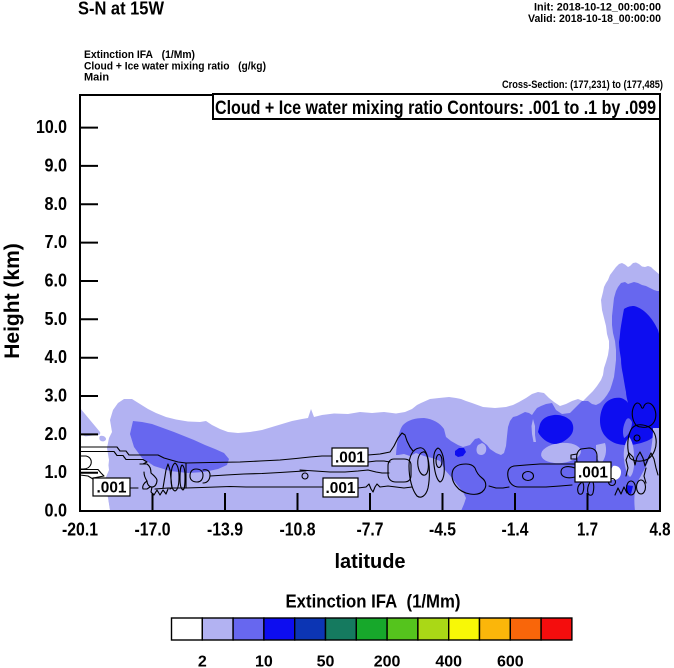  Describe the element at coordinates (264, 661) in the screenshot. I see `svg-text: 10` at that location.